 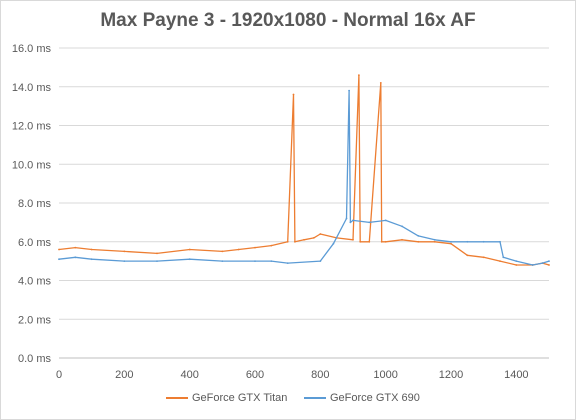 I want to click on x-tick-label: 1400, so click(x=516, y=375).